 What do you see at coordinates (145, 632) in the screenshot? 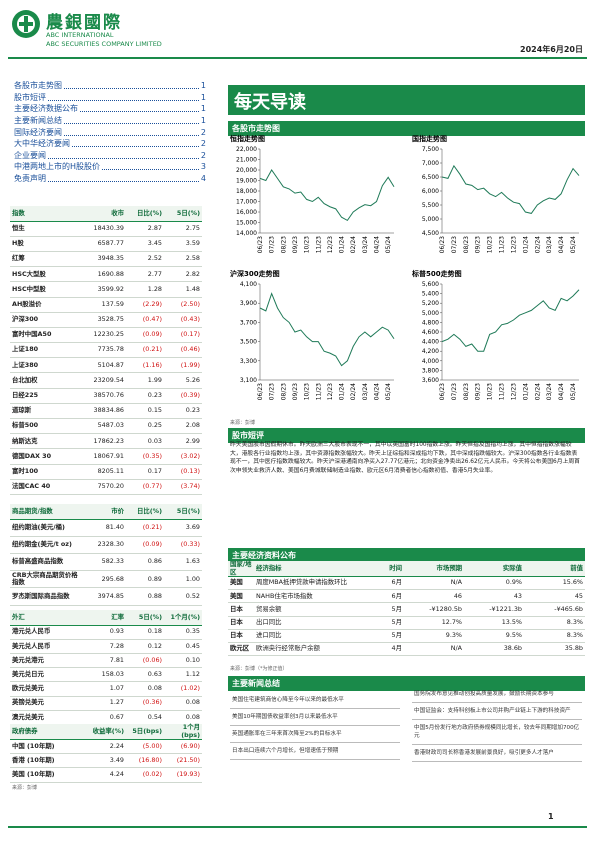
I see `cell: 0.18` at bounding box center [145, 632].